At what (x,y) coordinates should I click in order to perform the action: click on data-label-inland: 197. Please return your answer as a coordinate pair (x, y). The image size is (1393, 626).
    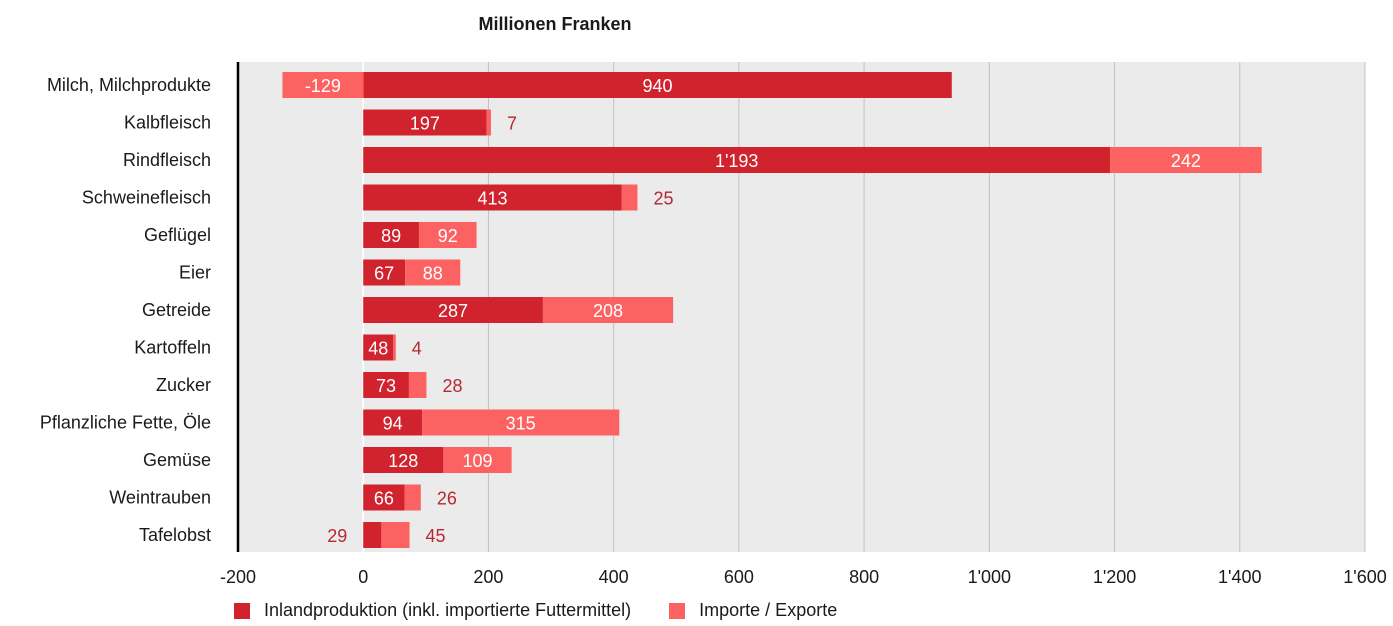
    Looking at the image, I should click on (425, 124).